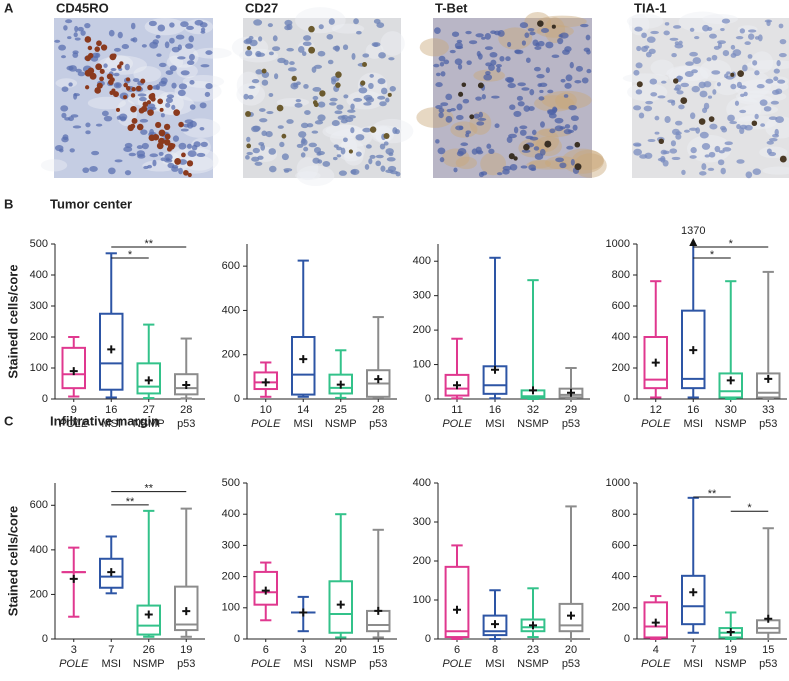  What do you see at coordinates (111, 410) in the screenshot?
I see `n-label: 16` at bounding box center [111, 410].